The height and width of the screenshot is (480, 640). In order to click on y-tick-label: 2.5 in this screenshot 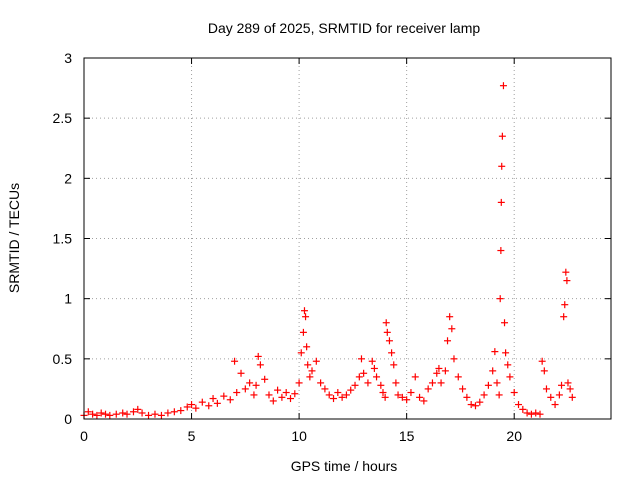, I will do `click(63, 118)`.